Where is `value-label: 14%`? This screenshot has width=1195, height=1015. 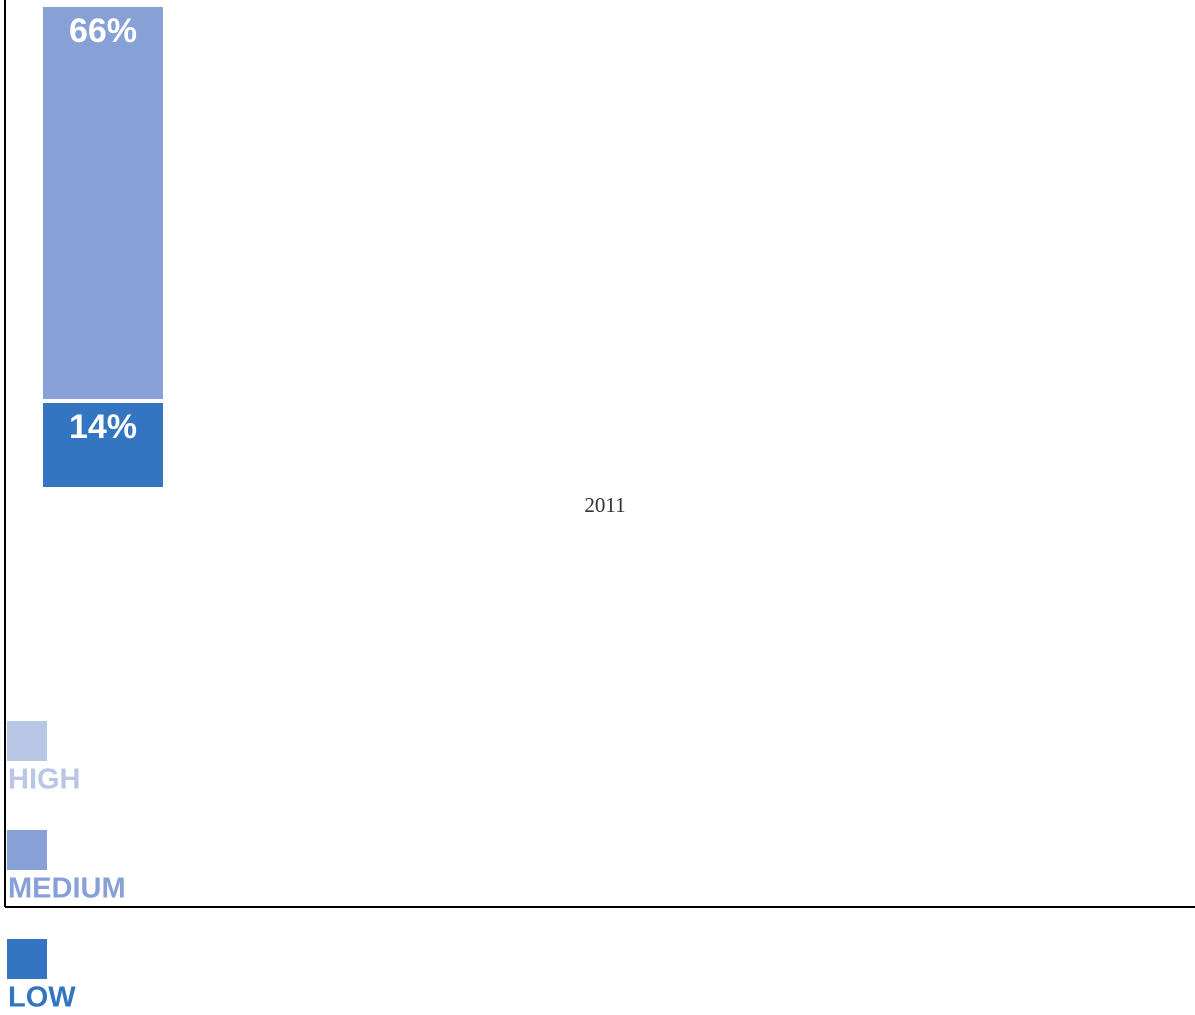 value-label: 14% is located at coordinates (103, 427).